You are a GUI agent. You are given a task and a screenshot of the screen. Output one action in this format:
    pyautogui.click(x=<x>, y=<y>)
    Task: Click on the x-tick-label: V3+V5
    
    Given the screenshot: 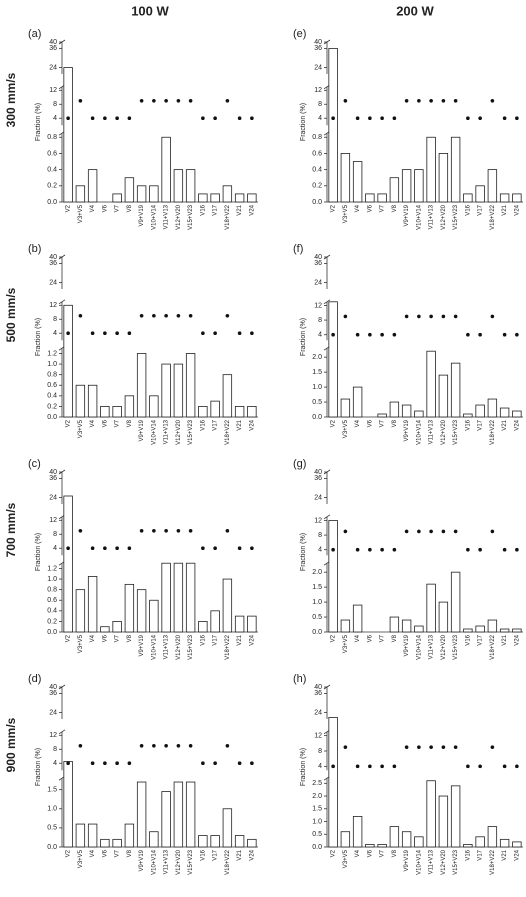 What is the action you would take?
    pyautogui.click(x=81, y=213)
    